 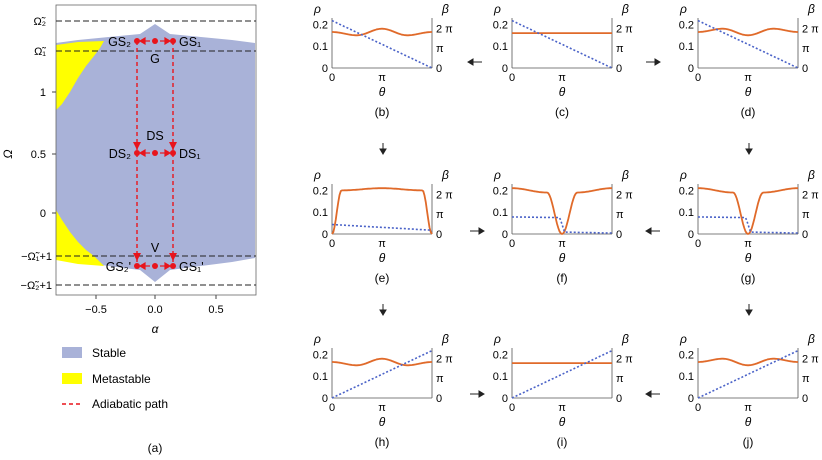 What do you see at coordinates (155, 248) in the screenshot?
I see `label-V: V` at bounding box center [155, 248].